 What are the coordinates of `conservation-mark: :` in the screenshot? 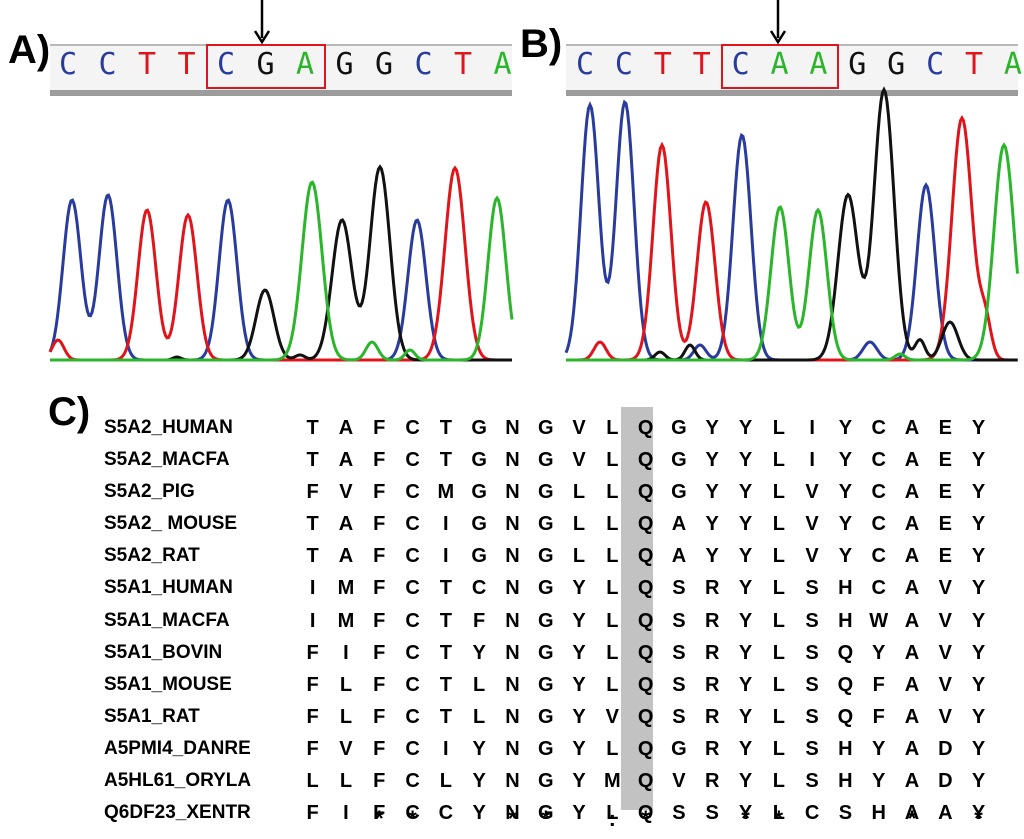 It's located at (612, 818).